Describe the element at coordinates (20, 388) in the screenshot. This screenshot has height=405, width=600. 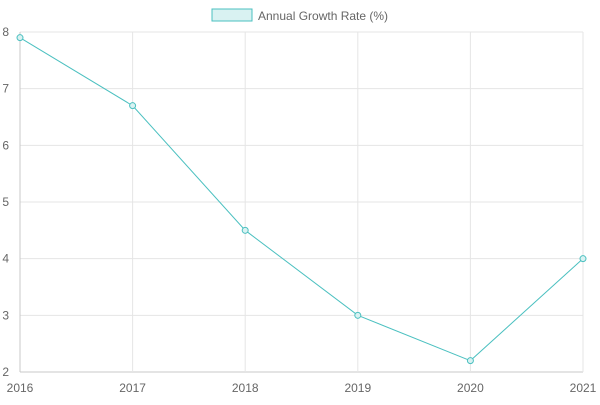
I see `x-tick-label: 2016` at that location.